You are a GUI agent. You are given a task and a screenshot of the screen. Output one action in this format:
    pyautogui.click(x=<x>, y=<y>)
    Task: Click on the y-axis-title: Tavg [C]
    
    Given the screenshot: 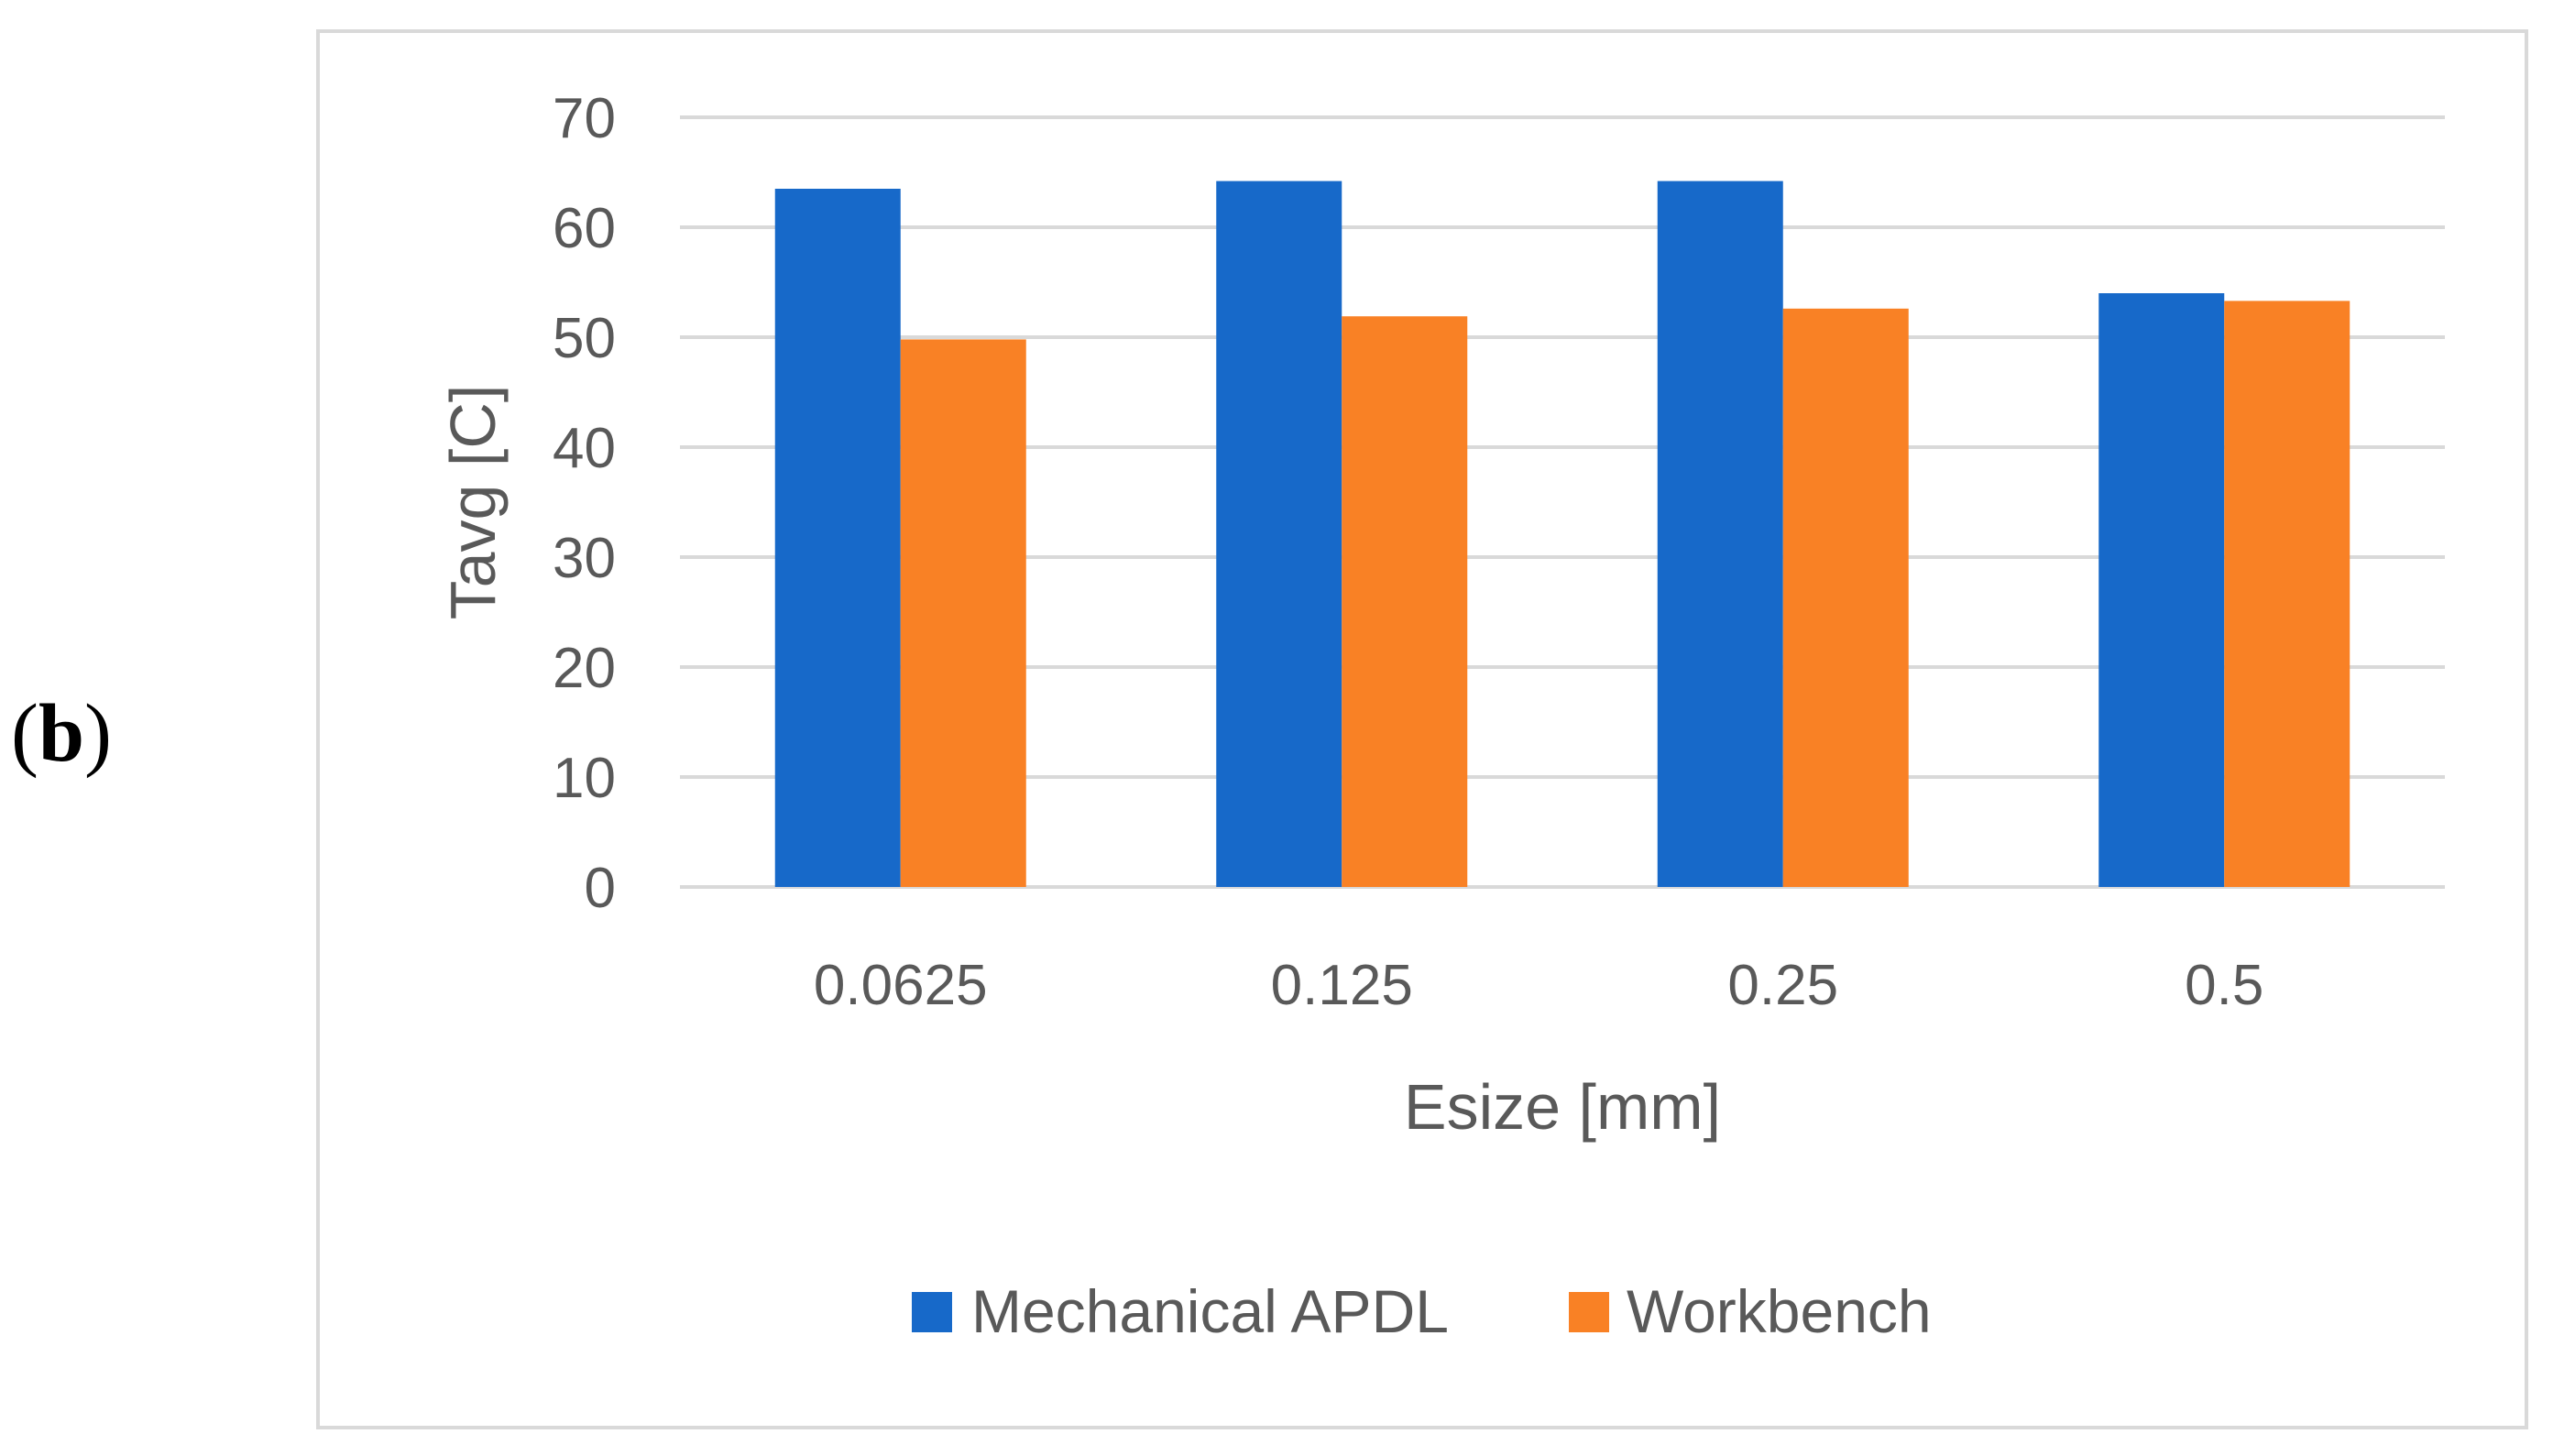 What is the action you would take?
    pyautogui.click(x=473, y=502)
    